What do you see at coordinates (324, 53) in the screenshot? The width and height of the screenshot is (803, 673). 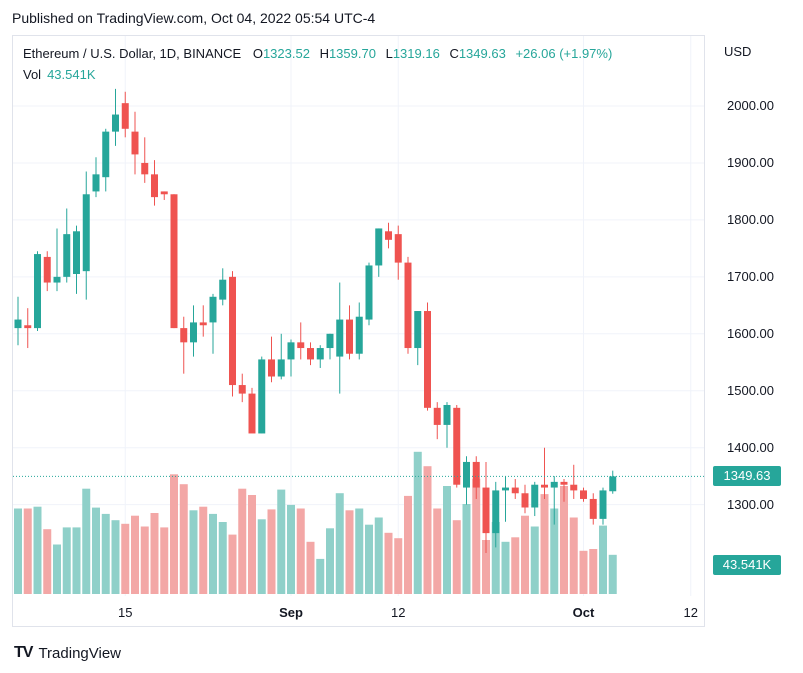 I see `high-label: H` at bounding box center [324, 53].